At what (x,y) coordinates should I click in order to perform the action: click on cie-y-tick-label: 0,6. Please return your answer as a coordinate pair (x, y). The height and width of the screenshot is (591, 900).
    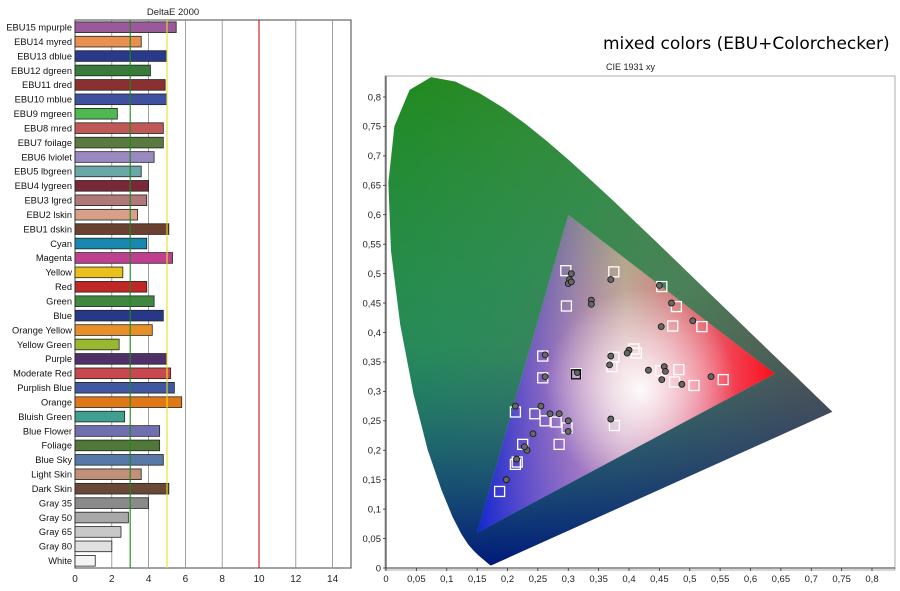
    Looking at the image, I should click on (374, 215).